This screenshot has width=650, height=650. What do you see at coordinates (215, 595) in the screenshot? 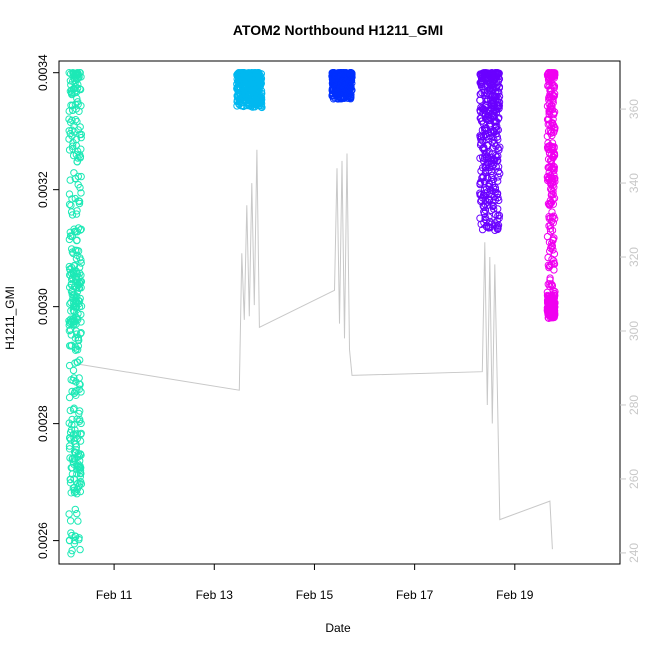
I see `x-tick-label: Feb 13` at bounding box center [215, 595].